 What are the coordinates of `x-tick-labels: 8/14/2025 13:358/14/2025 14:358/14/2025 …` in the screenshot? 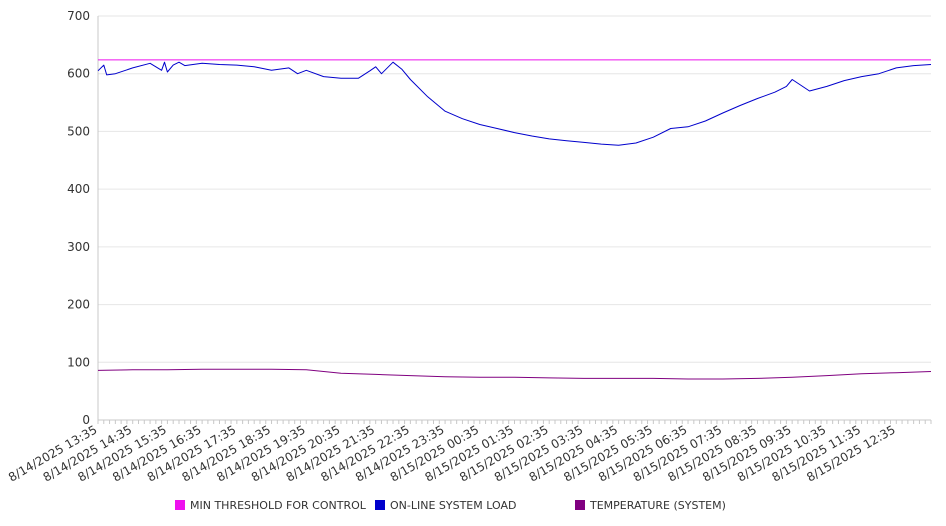 It's located at (452, 453).